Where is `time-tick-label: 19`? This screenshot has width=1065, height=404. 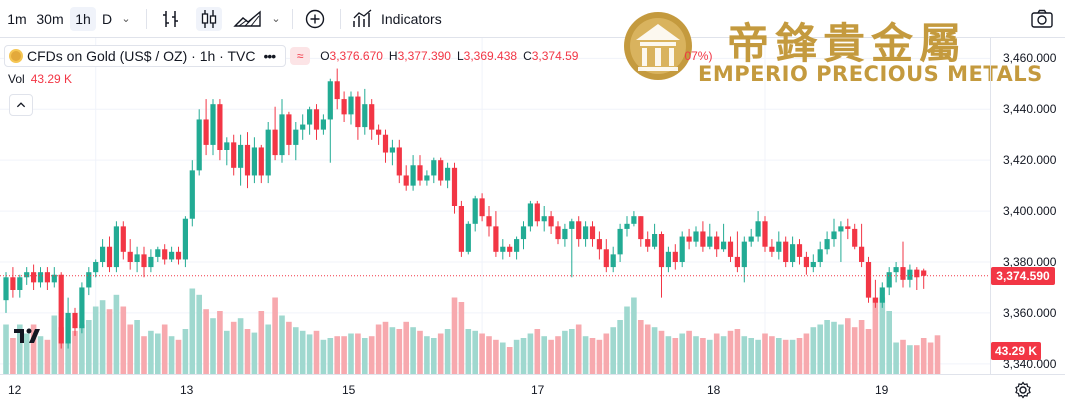
time-tick-label: 19 is located at coordinates (882, 390).